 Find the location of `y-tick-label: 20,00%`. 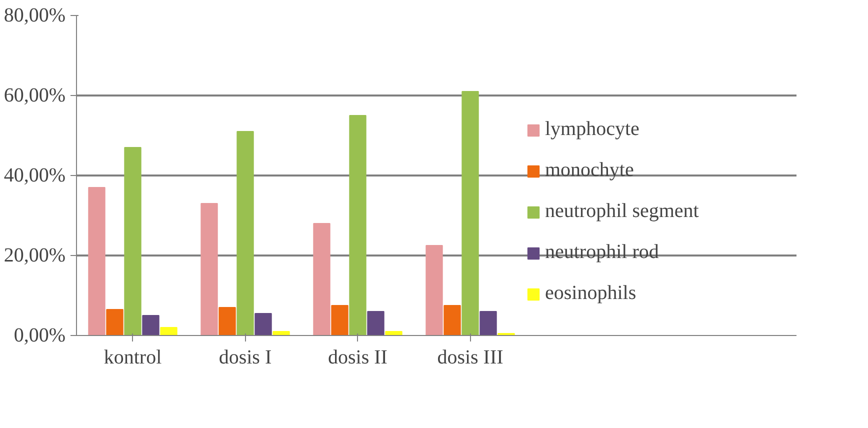

y-tick-label: 20,00% is located at coordinates (35, 255).